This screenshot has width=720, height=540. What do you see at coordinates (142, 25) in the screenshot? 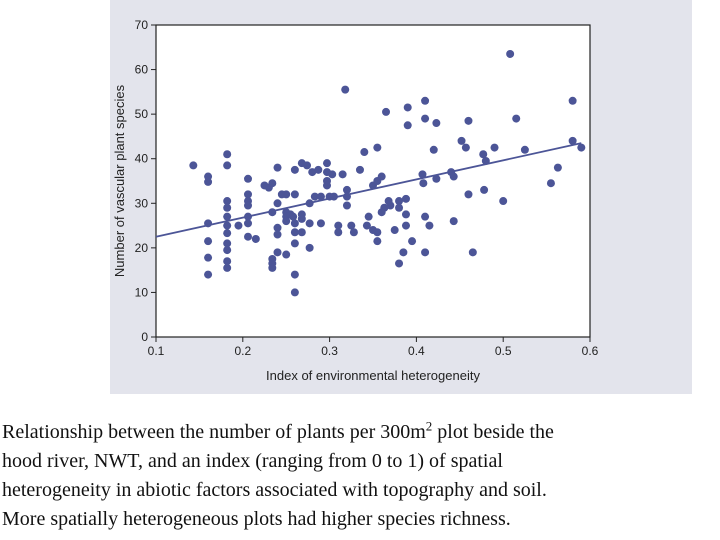
I see `y-tick-label: 70` at bounding box center [142, 25].